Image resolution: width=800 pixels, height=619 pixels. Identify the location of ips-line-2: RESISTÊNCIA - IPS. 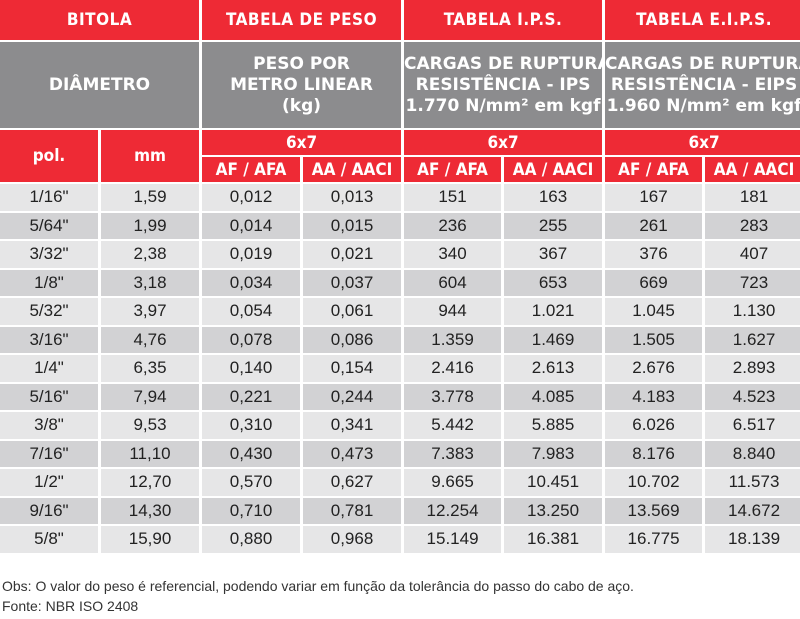
(503, 84).